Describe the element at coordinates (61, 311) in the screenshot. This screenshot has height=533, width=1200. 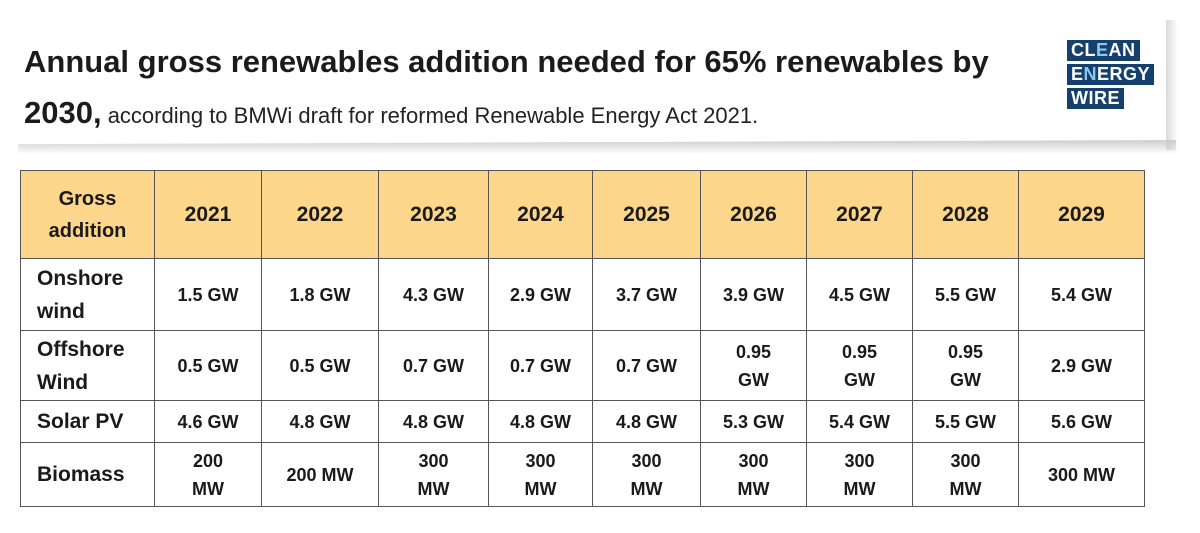
I see `row-label-line2: wind` at that location.